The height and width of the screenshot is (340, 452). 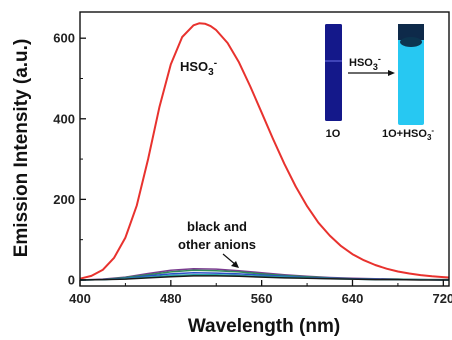 I want to click on inset-left-label: 1O, so click(x=333, y=134).